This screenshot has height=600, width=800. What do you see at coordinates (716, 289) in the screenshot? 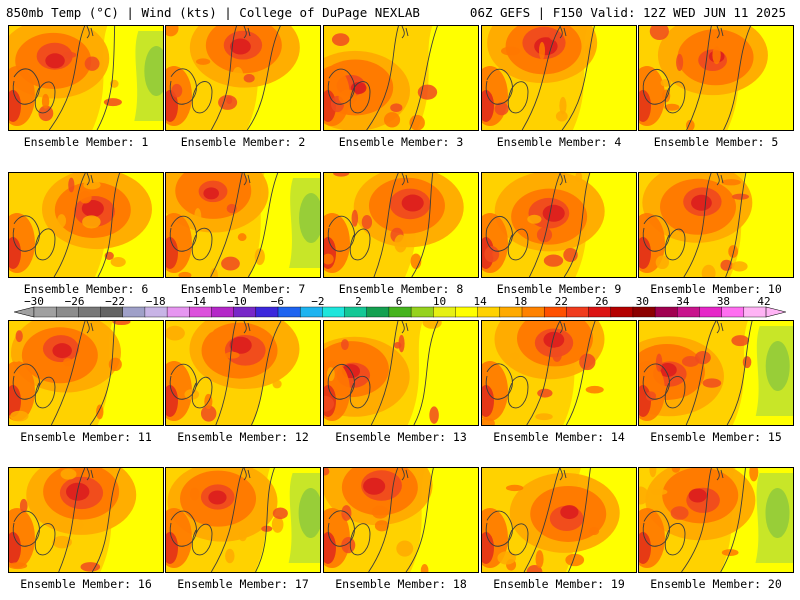
I see `ensemble-member-label: Ensemble Member: 10` at bounding box center [716, 289].